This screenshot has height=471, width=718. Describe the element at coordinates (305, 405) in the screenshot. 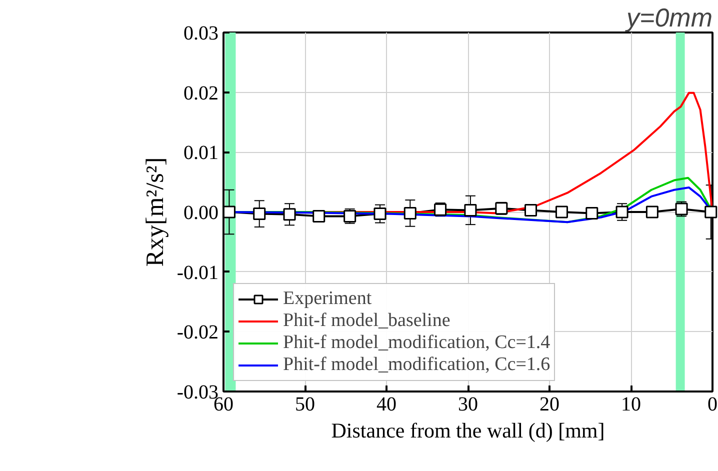

I see `x-tick-label: 50` at that location.